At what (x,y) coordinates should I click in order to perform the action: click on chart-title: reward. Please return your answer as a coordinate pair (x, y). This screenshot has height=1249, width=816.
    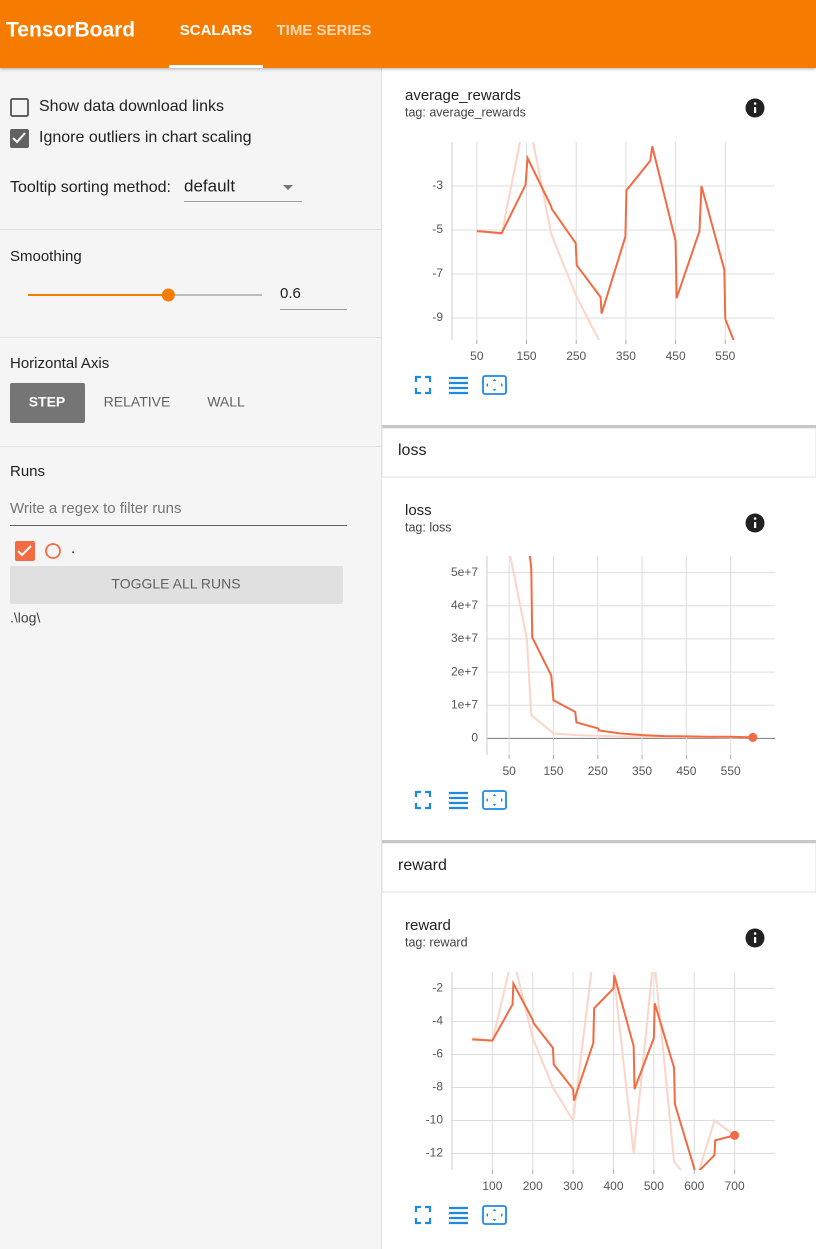
    Looking at the image, I should click on (428, 925).